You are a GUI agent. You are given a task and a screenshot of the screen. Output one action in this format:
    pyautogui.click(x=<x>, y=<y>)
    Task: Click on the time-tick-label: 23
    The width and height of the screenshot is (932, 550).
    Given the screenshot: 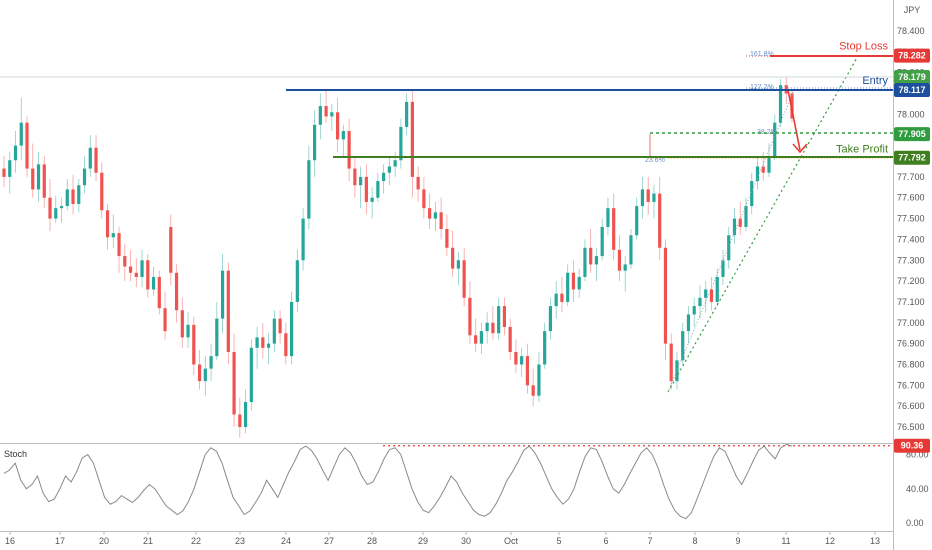 What is the action you would take?
    pyautogui.click(x=240, y=541)
    